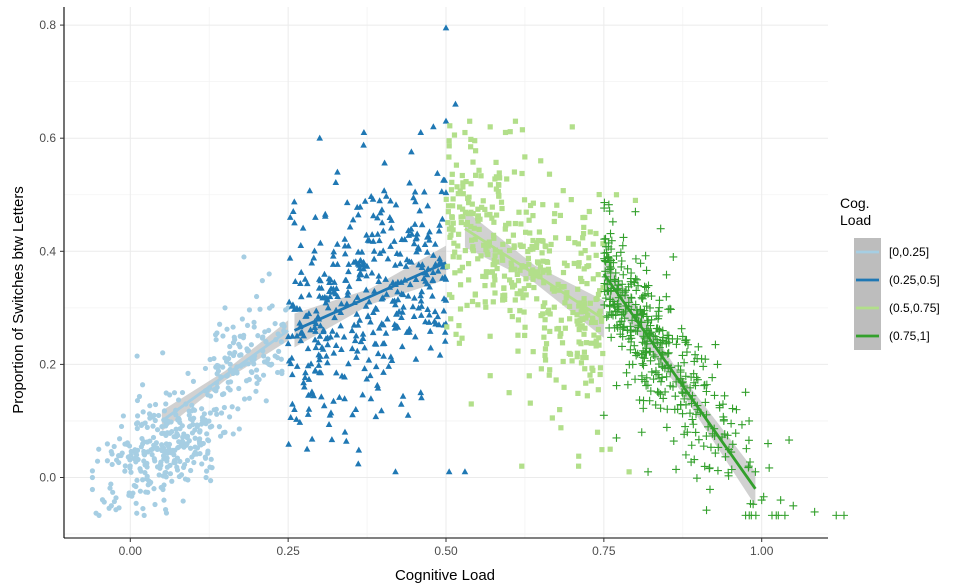 Image resolution: width=955 pixels, height=587 pixels. Describe the element at coordinates (679, 381) in the screenshot. I see `trend-line` at that location.